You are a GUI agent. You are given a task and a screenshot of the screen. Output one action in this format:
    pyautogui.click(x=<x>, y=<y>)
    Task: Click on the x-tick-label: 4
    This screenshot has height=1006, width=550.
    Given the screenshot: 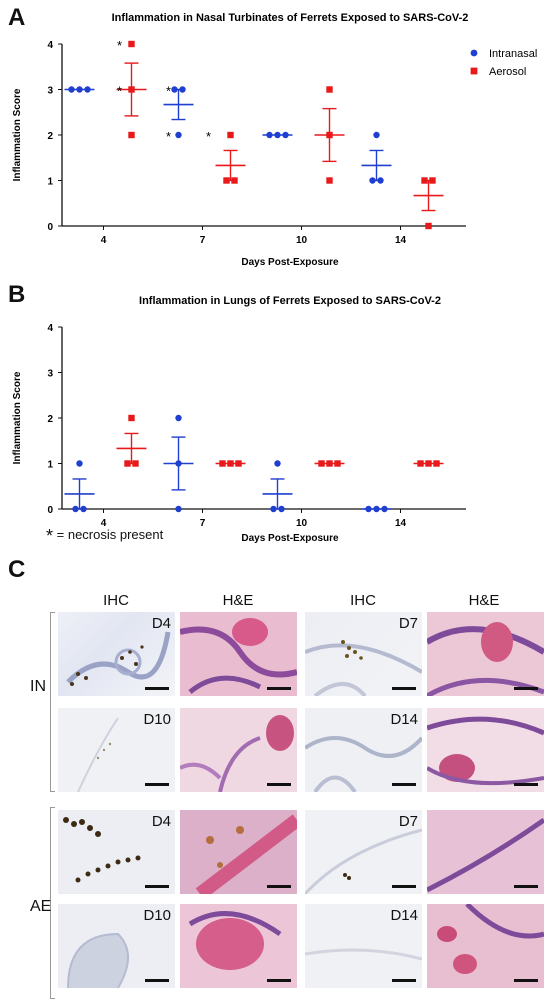 What is the action you would take?
    pyautogui.click(x=104, y=523)
    